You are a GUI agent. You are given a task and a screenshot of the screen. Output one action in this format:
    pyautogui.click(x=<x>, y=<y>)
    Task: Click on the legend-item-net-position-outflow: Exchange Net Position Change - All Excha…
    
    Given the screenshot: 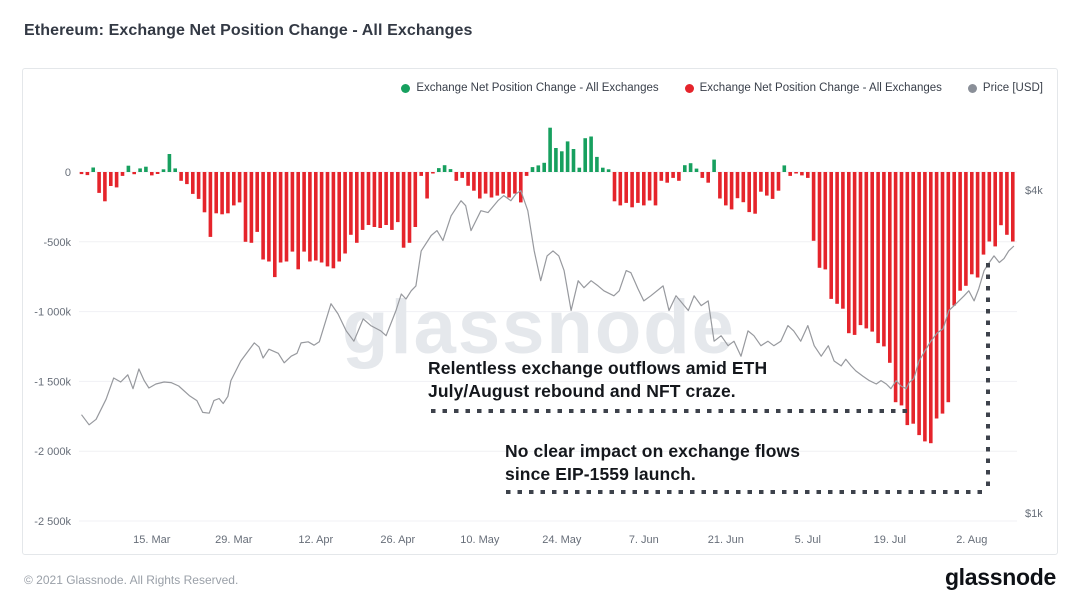 What is the action you would take?
    pyautogui.click(x=813, y=88)
    